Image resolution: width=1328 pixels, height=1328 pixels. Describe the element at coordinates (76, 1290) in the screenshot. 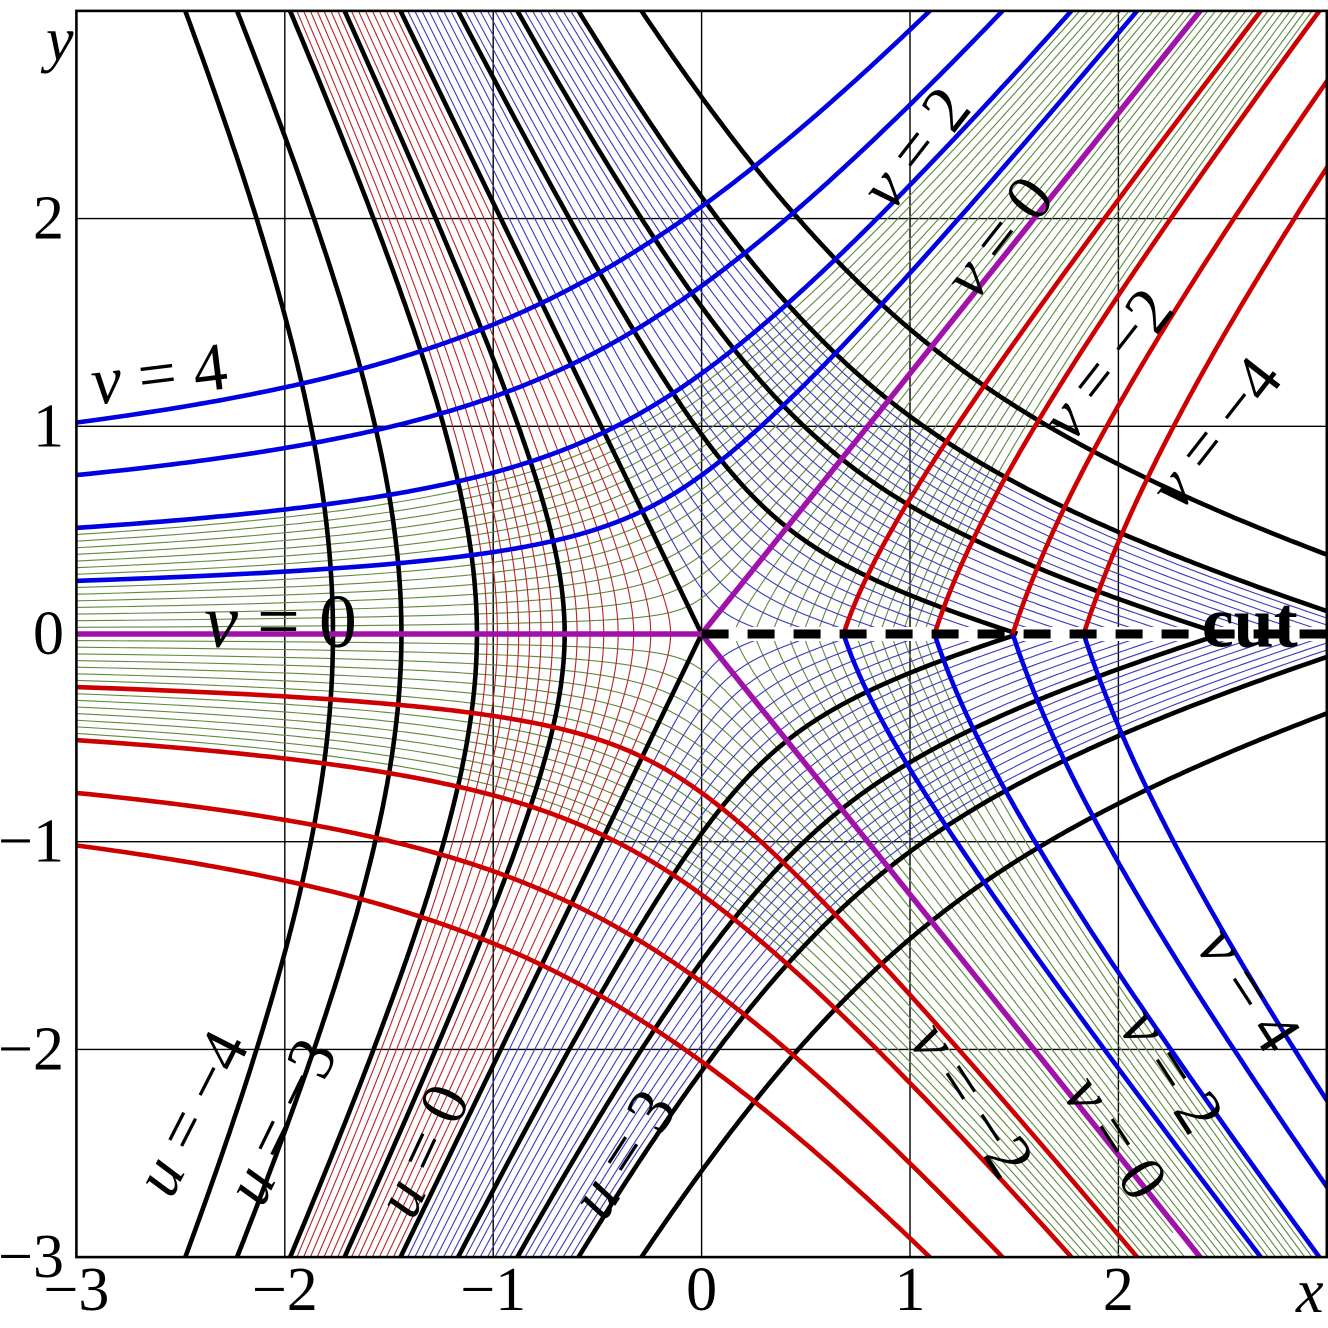

I see `x-tick-label: −3` at that location.